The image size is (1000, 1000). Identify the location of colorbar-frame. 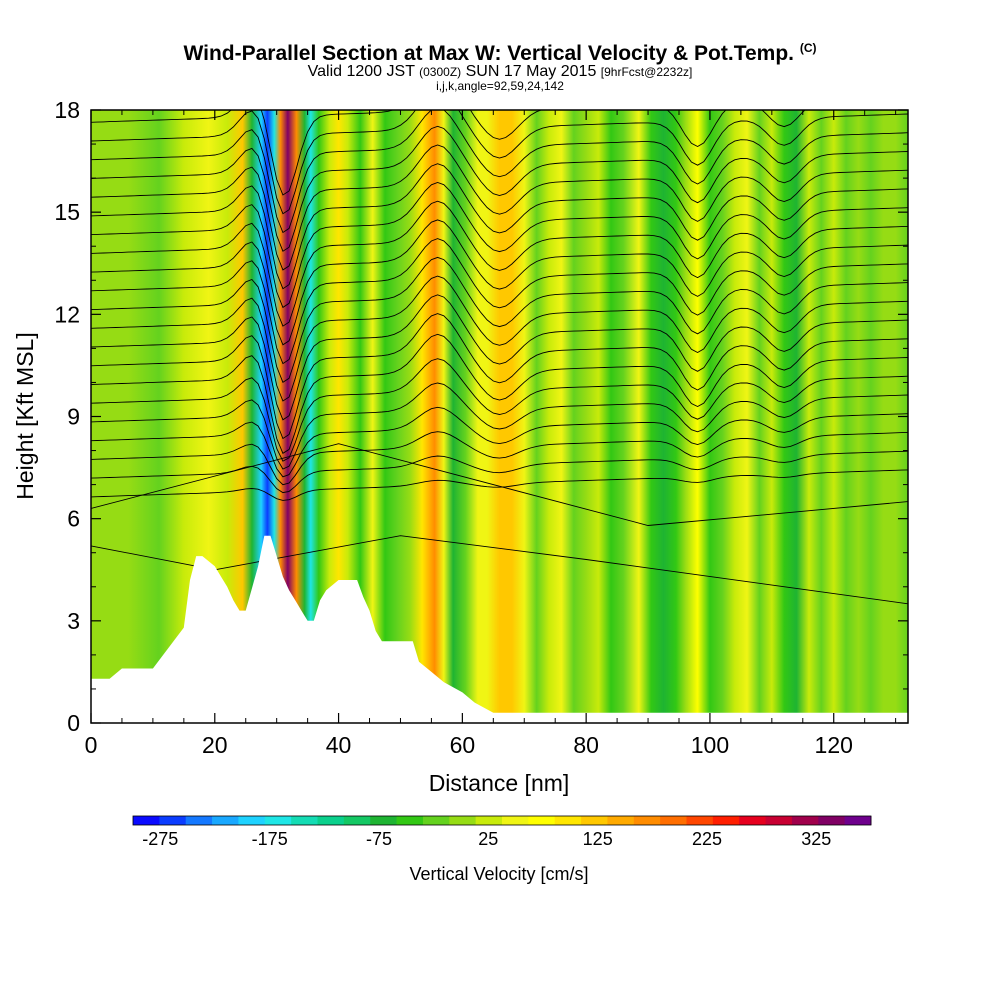
(502, 820).